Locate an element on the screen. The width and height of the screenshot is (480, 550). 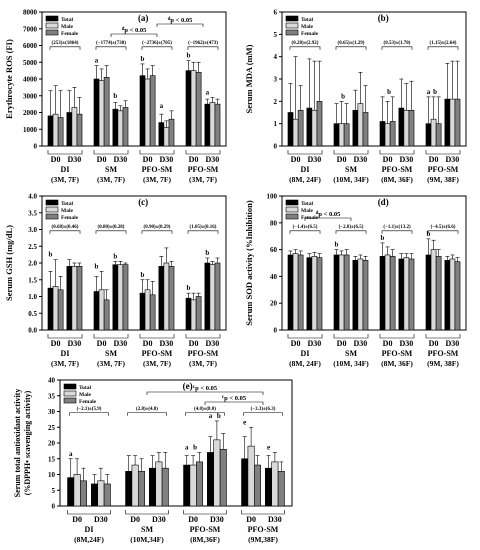
group-sample-size: (10M,34F) is located at coordinates (147, 539).